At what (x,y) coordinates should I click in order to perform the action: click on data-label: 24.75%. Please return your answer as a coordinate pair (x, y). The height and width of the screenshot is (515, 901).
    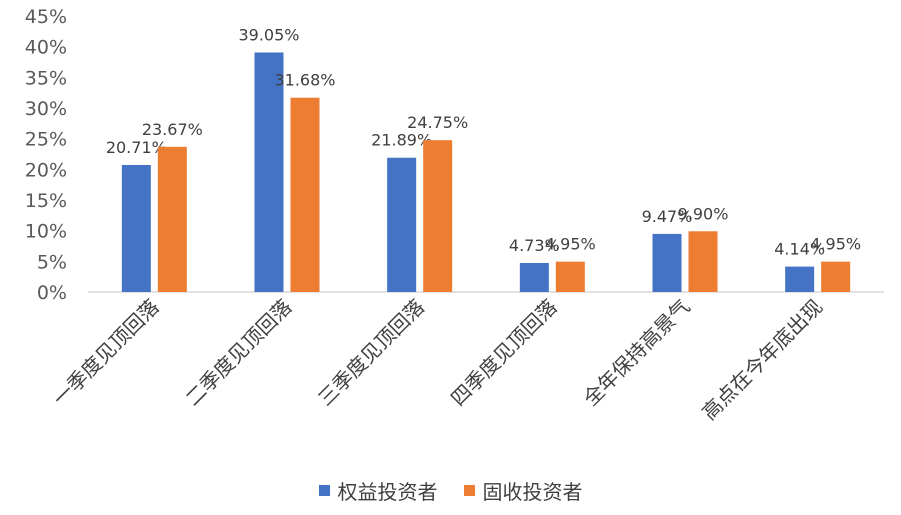
    Looking at the image, I should click on (437, 122).